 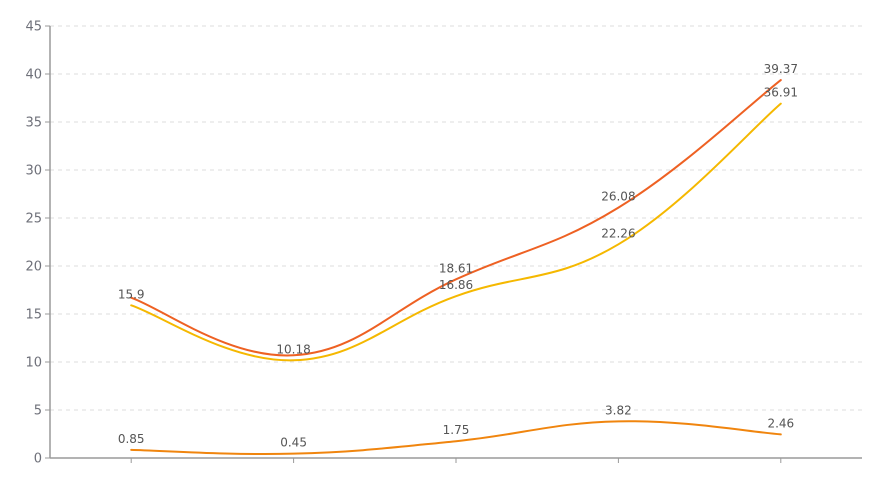 I want to click on data-label: 39.37, so click(x=781, y=69).